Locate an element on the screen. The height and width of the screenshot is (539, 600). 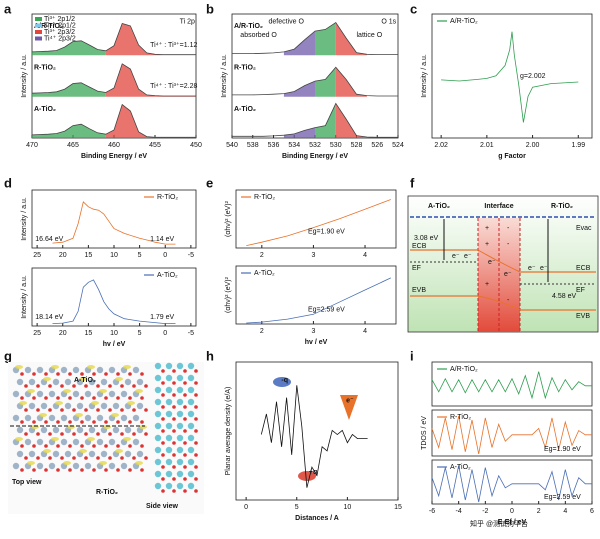
x-tick-label: 15 is located at coordinates (88, 333).